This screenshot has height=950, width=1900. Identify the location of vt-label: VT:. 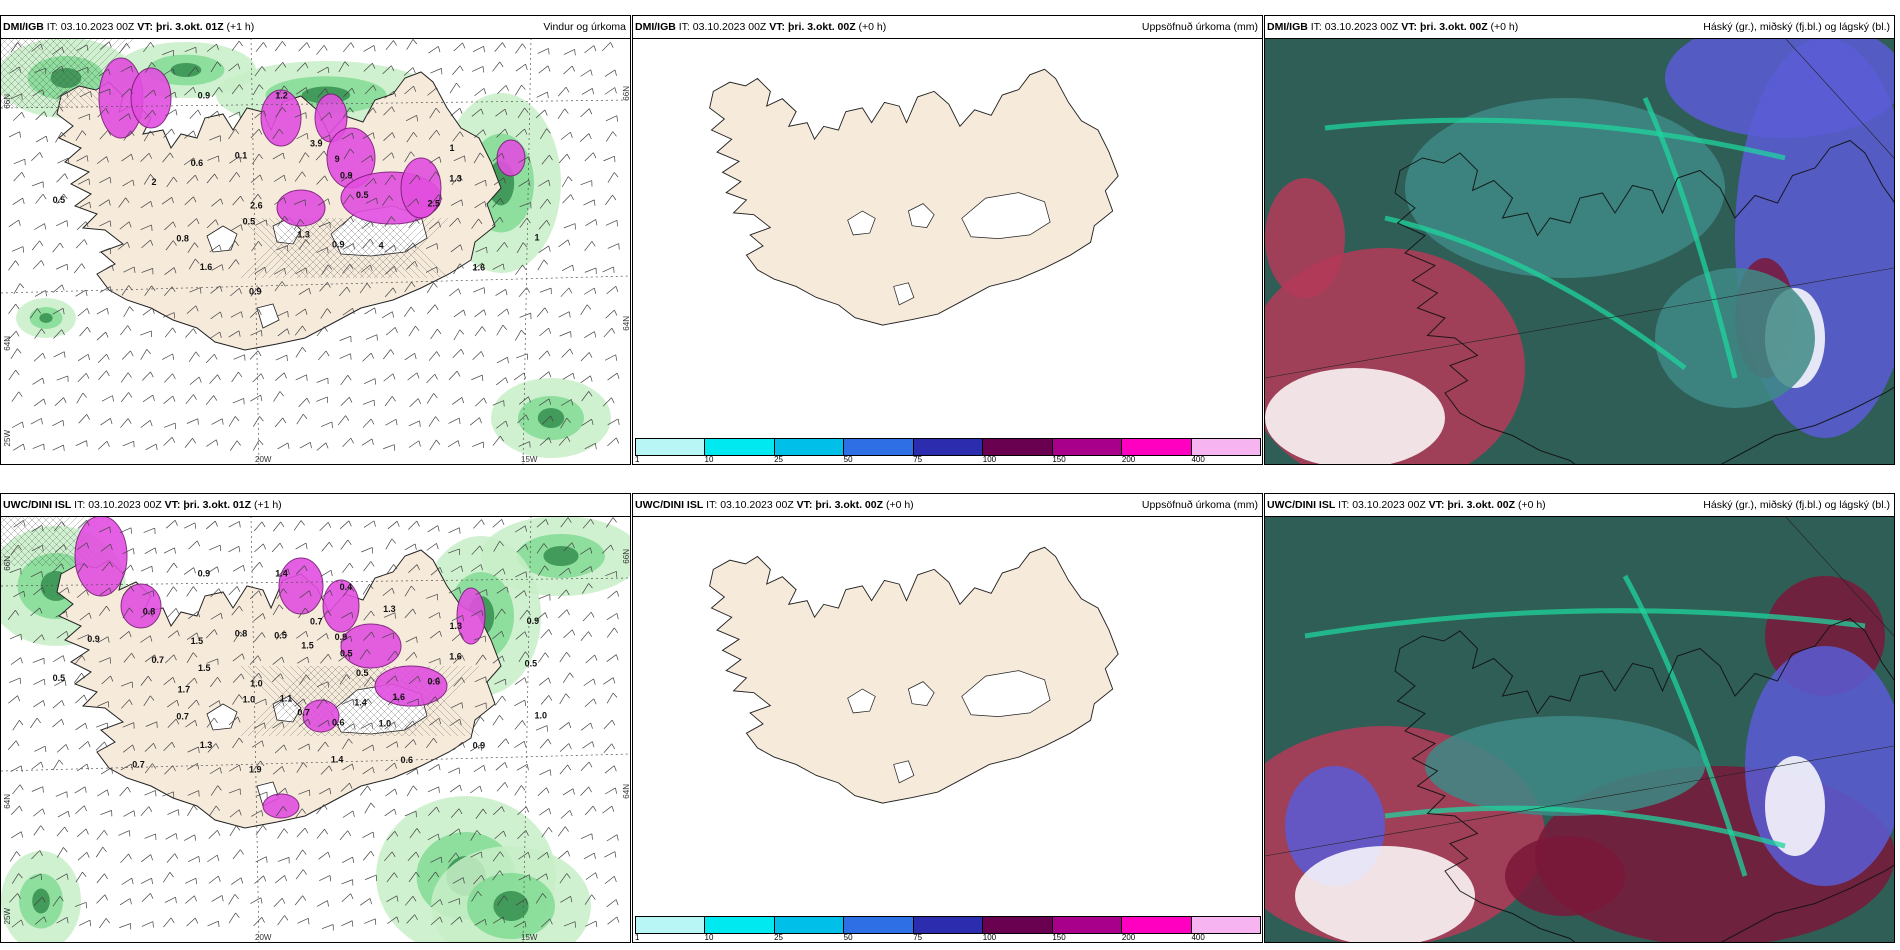
(804, 505).